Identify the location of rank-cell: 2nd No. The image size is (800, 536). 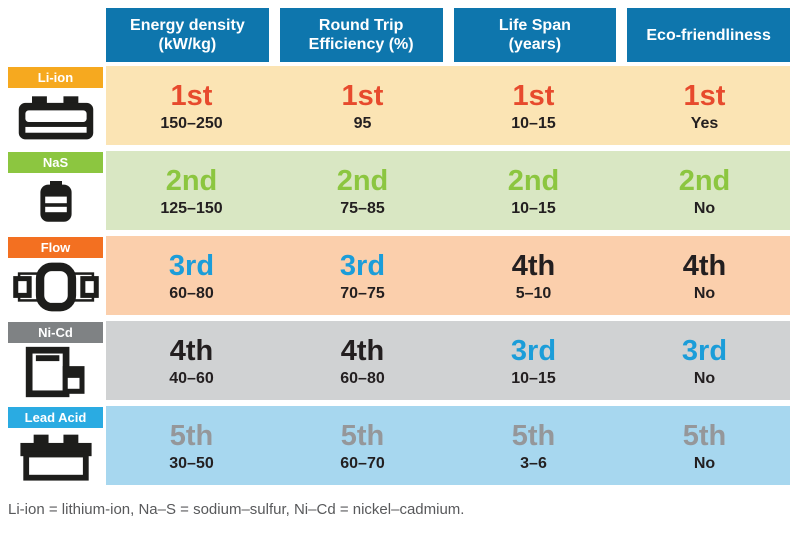
(704, 190).